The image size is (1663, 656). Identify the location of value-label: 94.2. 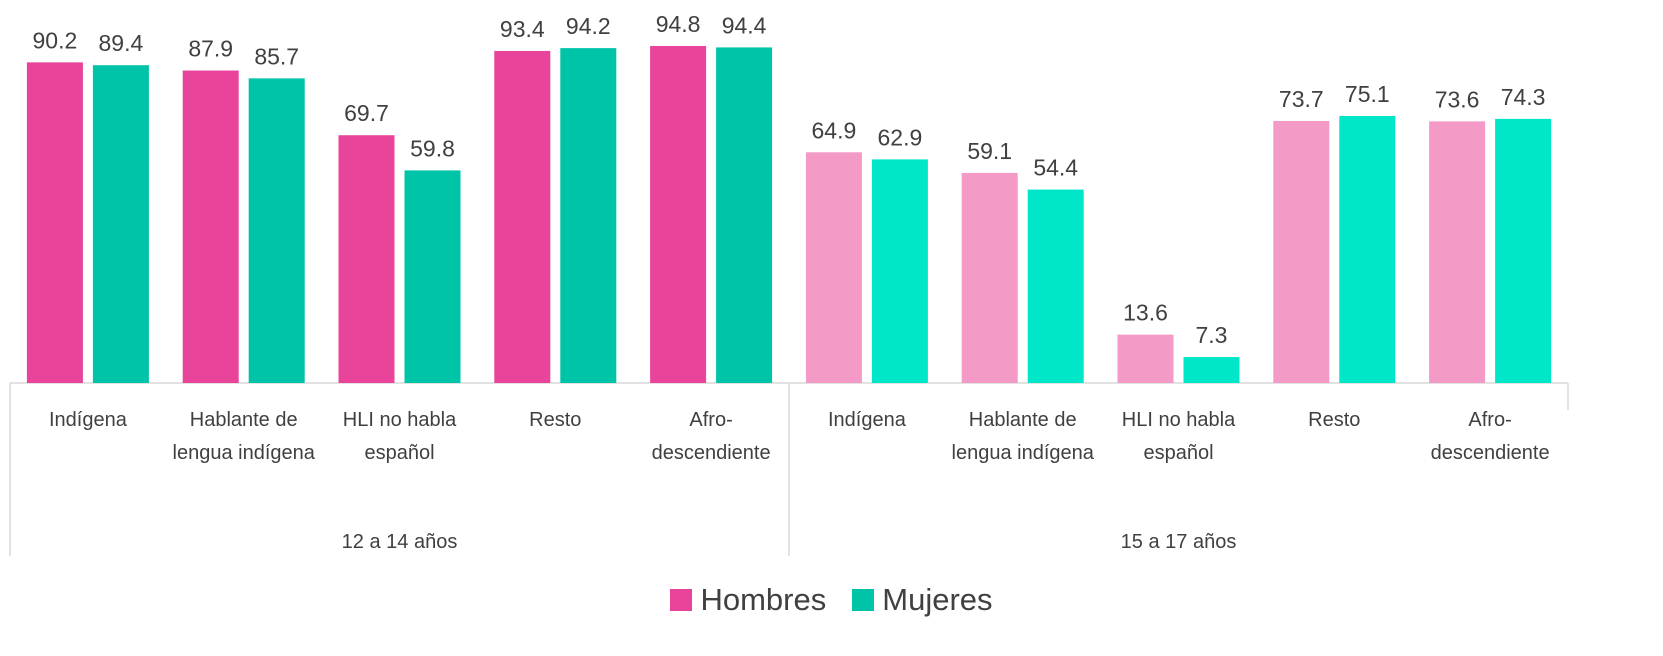
(588, 26).